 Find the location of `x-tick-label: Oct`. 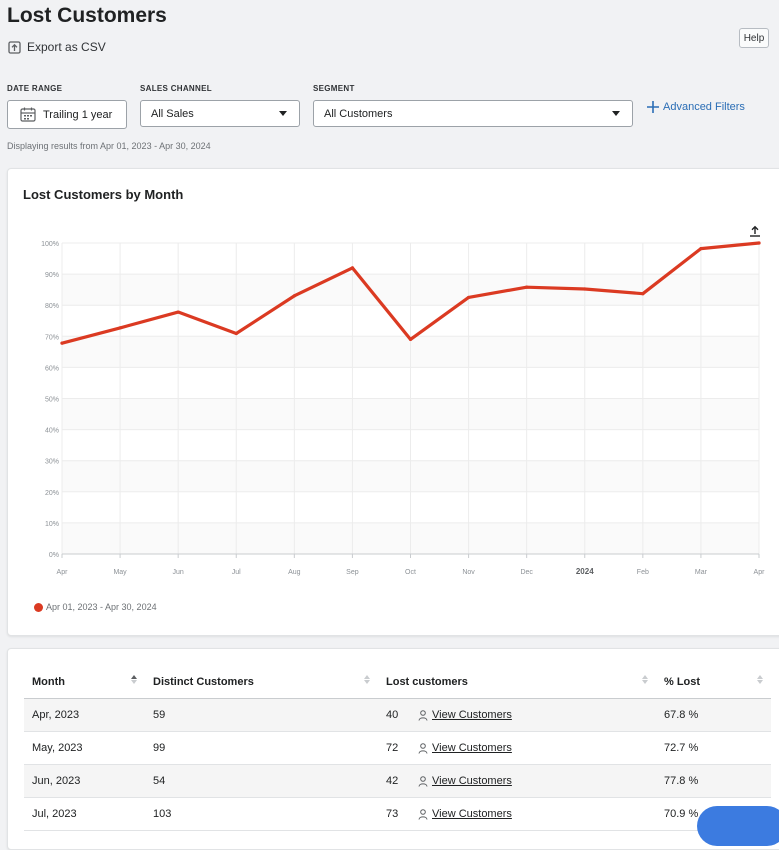

x-tick-label: Oct is located at coordinates (410, 572).